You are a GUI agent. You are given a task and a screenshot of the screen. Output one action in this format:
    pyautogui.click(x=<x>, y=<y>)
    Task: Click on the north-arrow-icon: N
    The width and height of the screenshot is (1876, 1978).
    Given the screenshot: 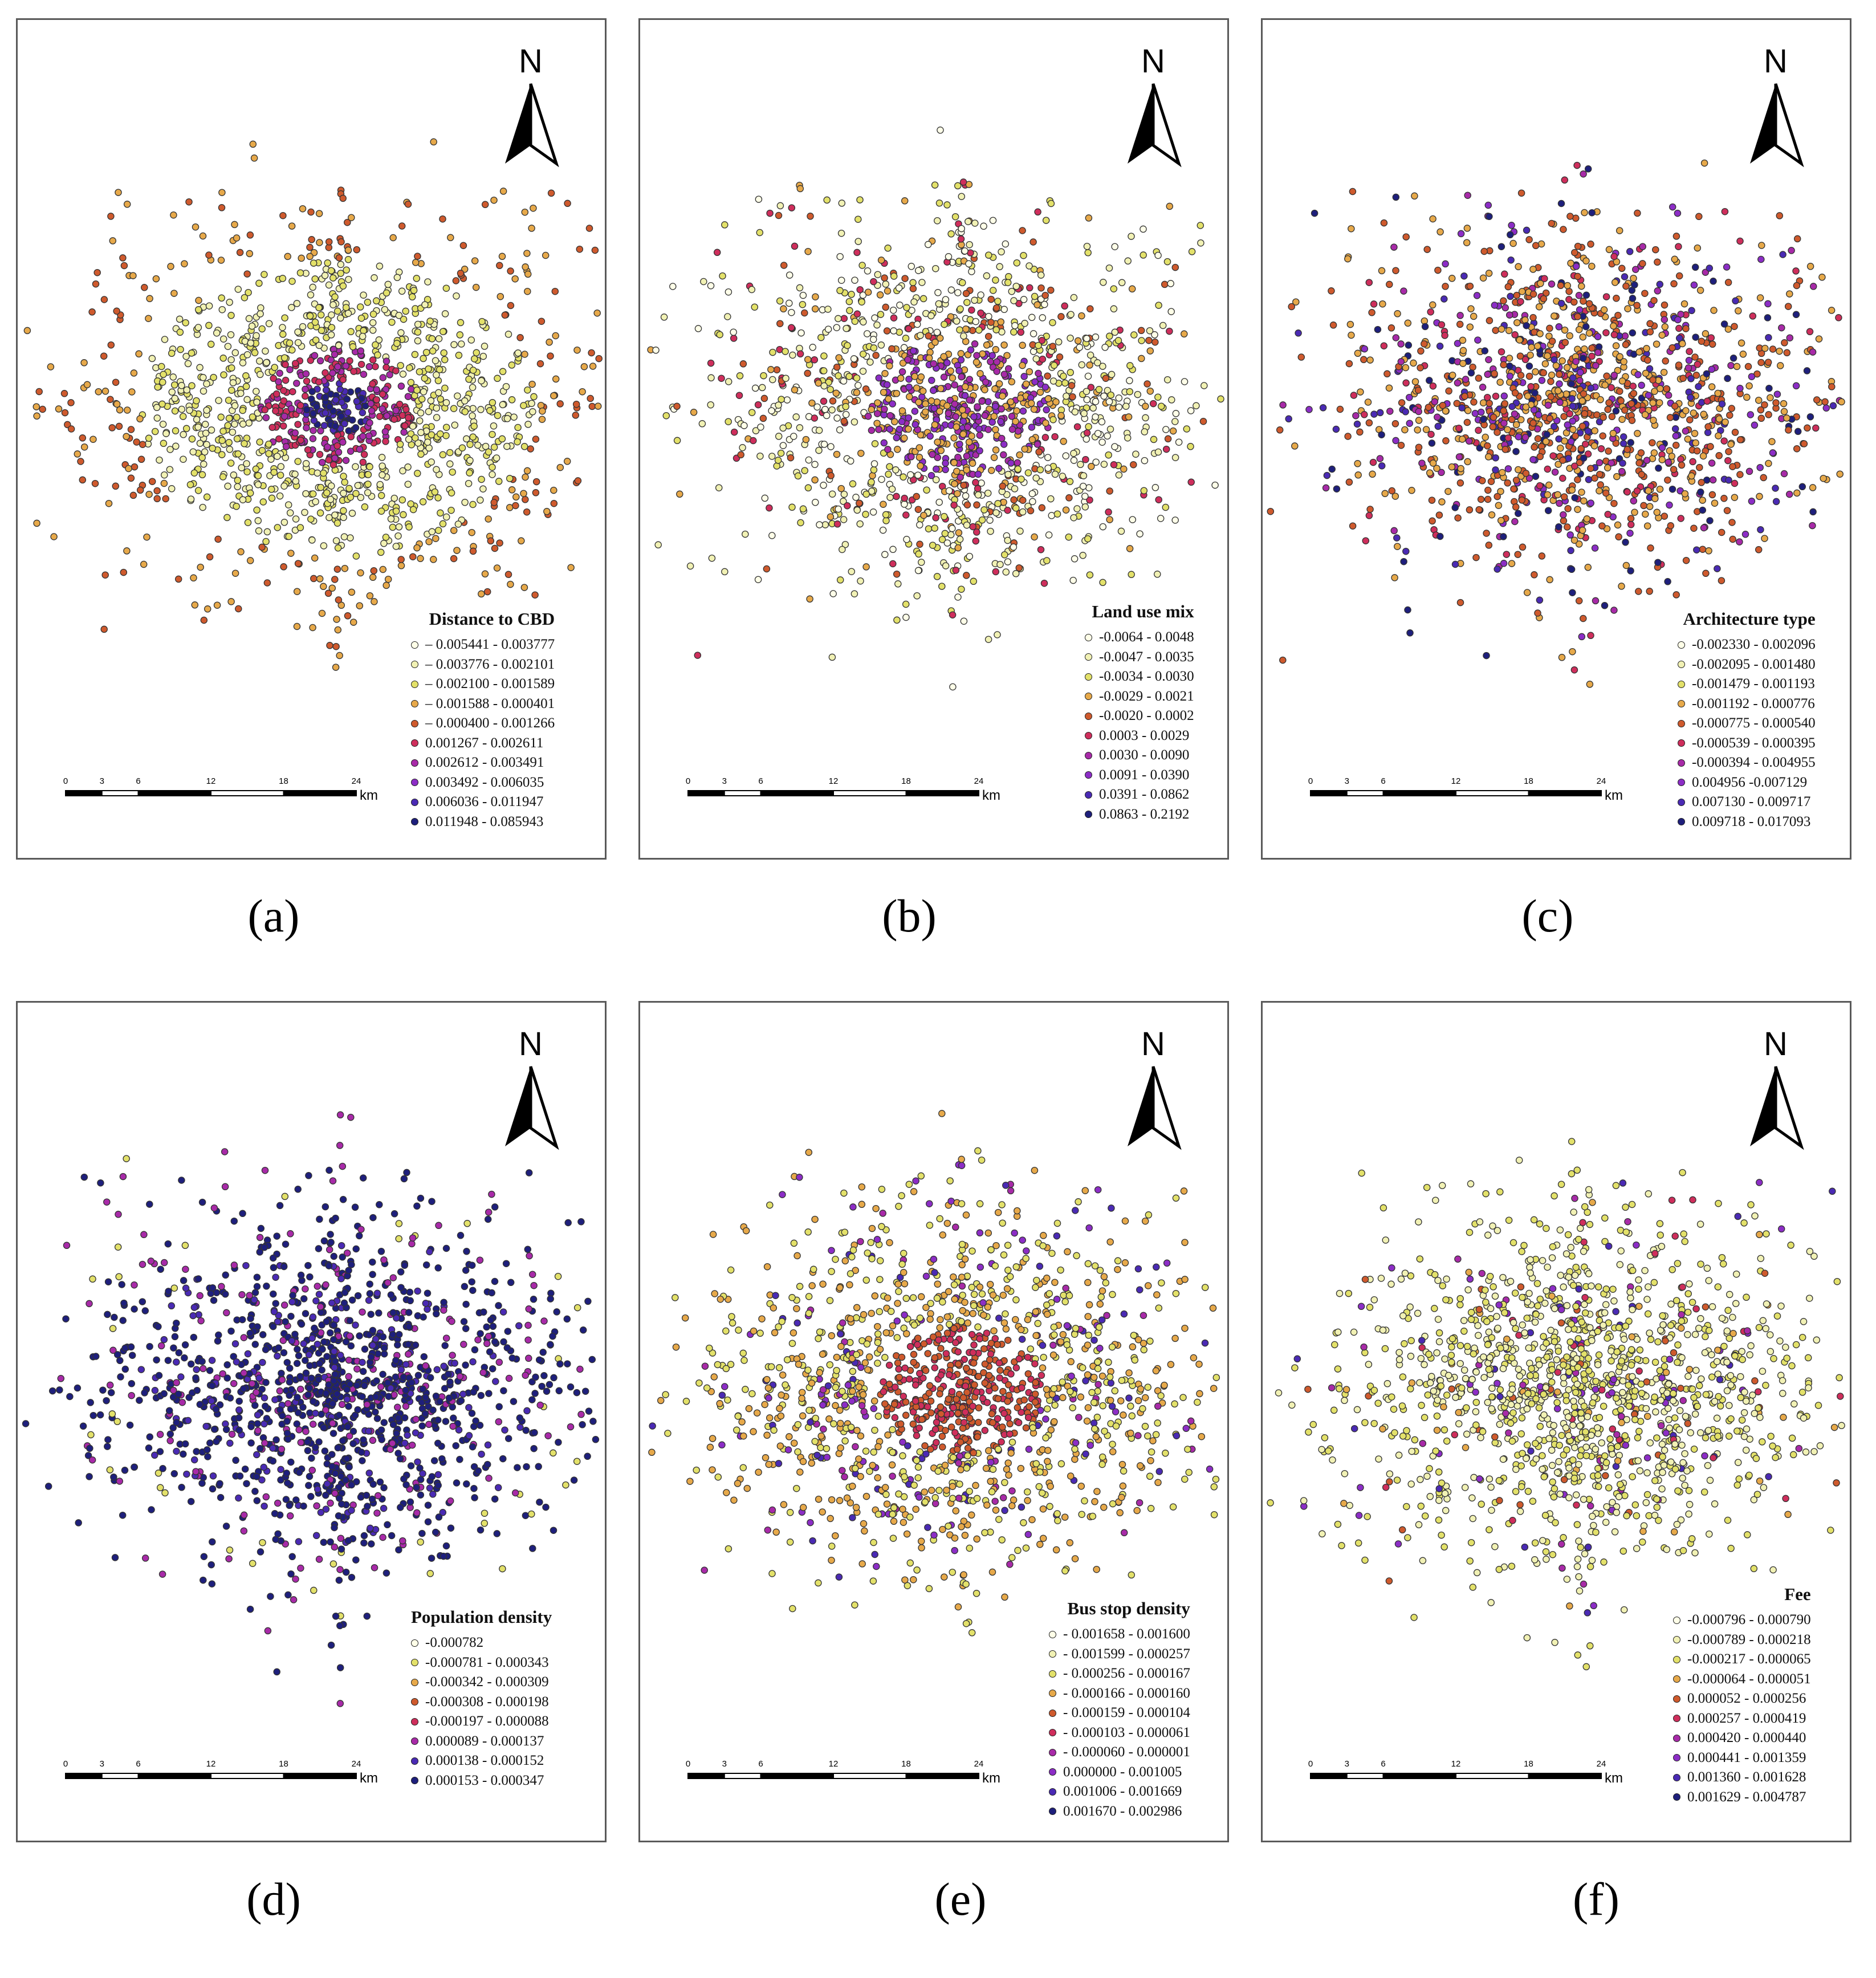 What is the action you would take?
    pyautogui.click(x=530, y=116)
    